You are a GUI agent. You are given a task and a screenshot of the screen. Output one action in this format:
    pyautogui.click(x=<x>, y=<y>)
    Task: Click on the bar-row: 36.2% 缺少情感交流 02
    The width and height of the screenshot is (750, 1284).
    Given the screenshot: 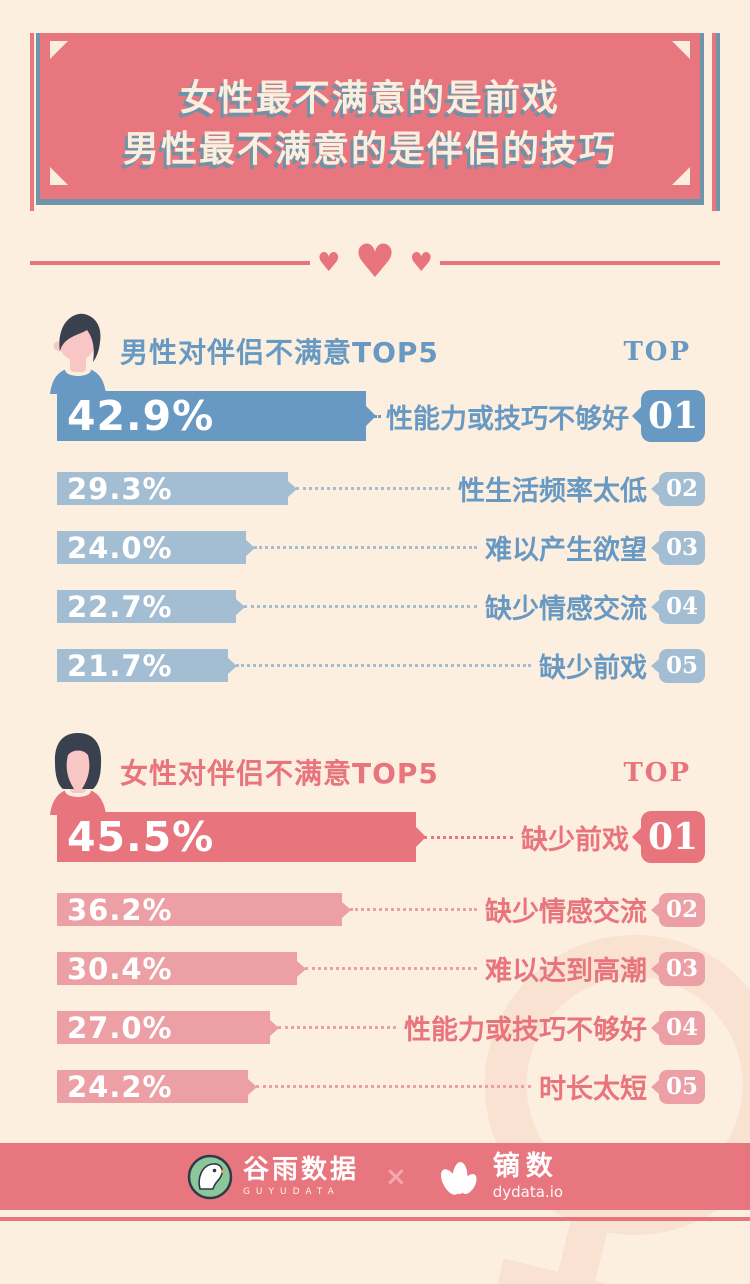 What is the action you would take?
    pyautogui.click(x=381, y=910)
    